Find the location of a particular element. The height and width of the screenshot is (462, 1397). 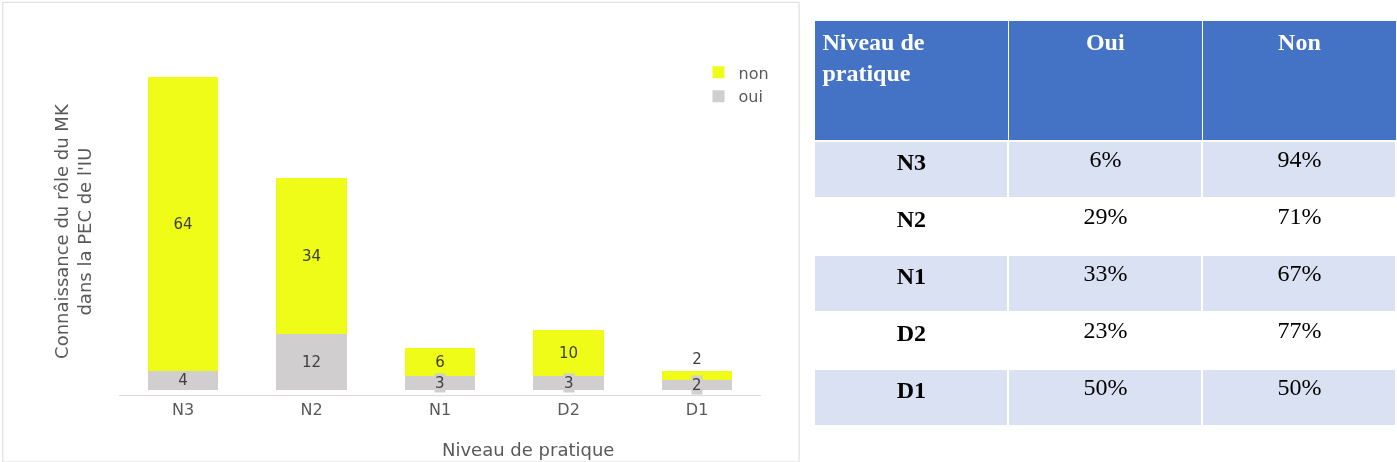

text: 94% is located at coordinates (1299, 158).